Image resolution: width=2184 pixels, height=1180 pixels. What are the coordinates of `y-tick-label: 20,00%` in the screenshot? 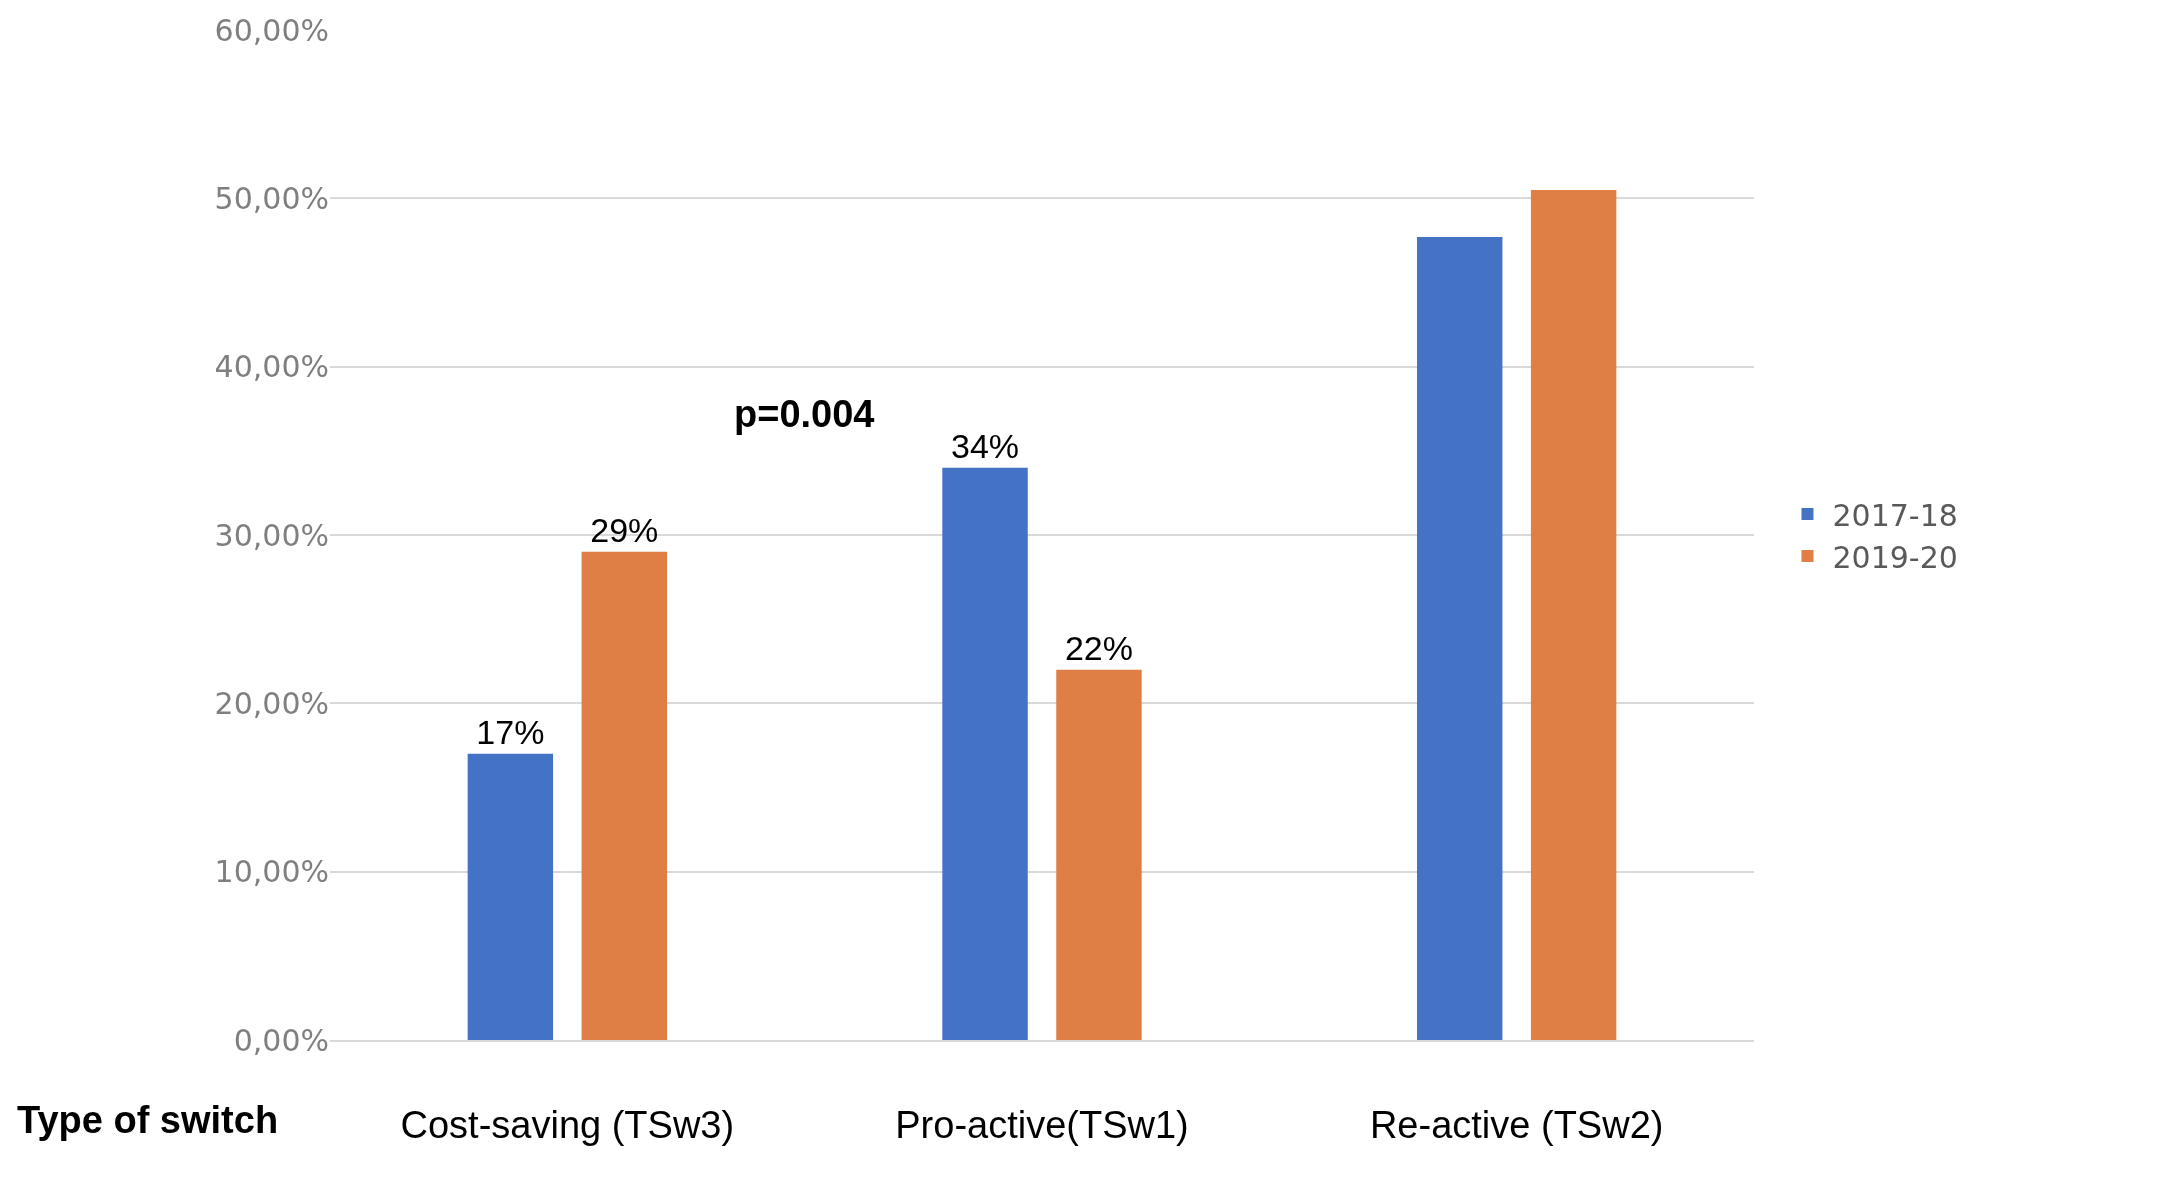 It's located at (271, 703).